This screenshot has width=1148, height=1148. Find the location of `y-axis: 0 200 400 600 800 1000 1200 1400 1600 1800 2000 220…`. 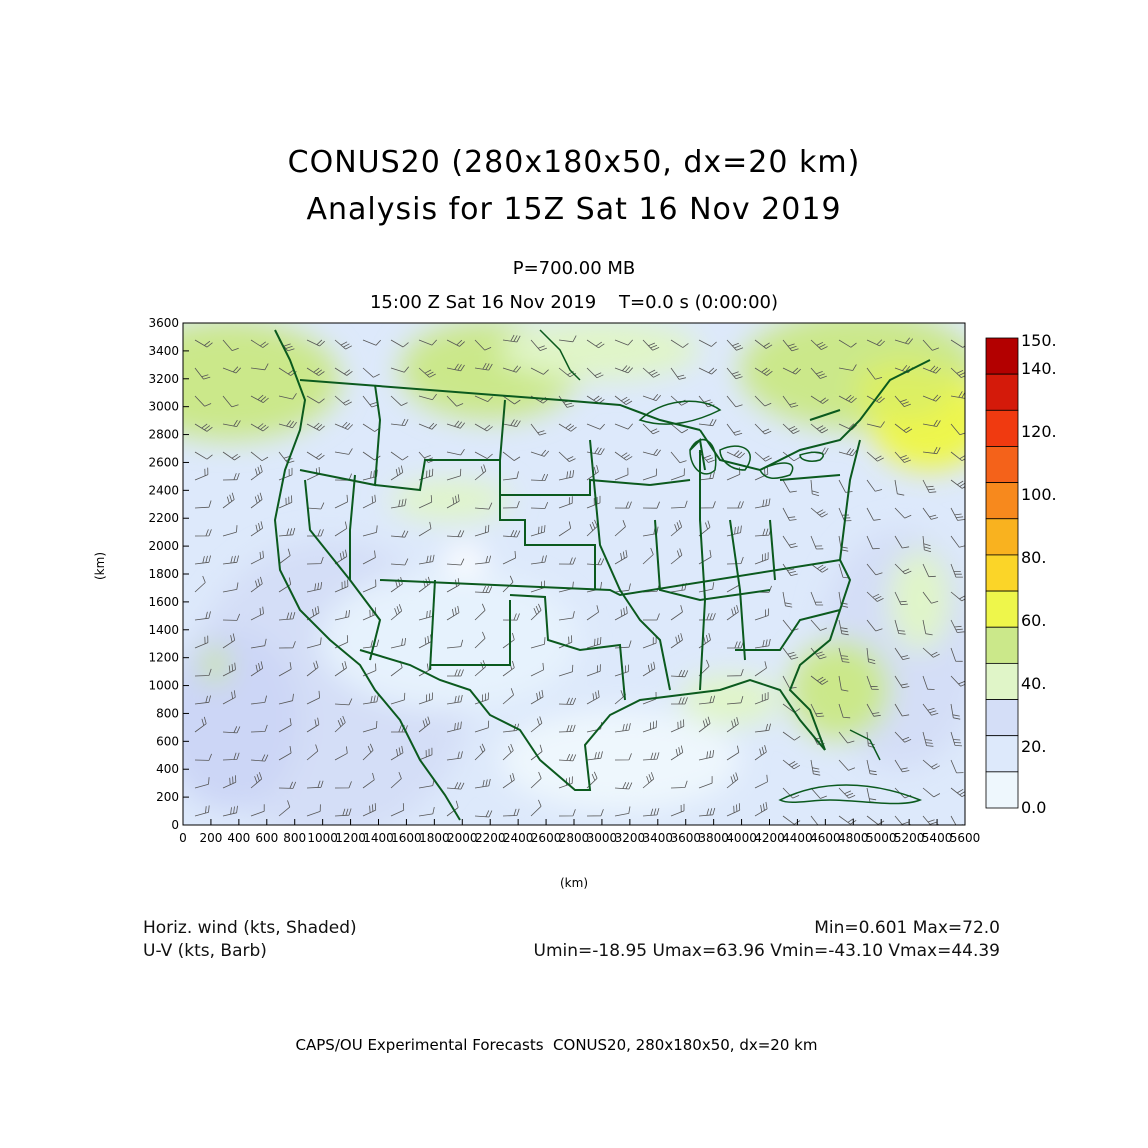

y-axis: 0 200 400 600 800 1000 1200 1400 1600 1800 2000 220… is located at coordinates (168, 574).